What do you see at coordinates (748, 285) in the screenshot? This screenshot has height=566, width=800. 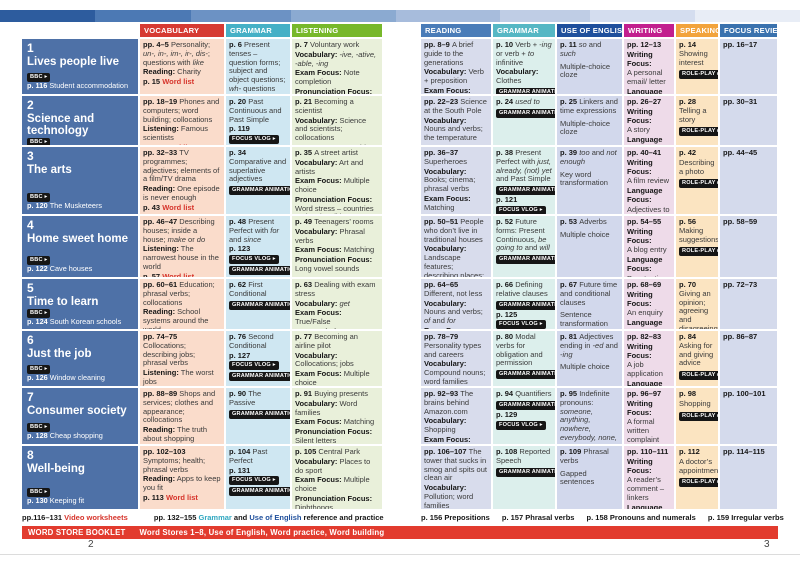 I see `text-line: pp. 72–73` at bounding box center [748, 285].